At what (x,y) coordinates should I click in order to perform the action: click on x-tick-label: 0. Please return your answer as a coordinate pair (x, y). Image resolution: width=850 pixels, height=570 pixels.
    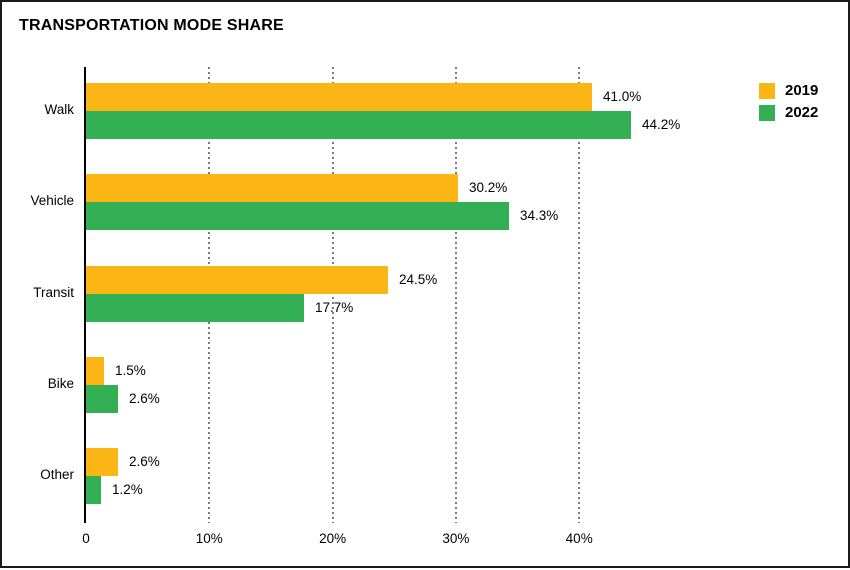
    Looking at the image, I should click on (86, 538).